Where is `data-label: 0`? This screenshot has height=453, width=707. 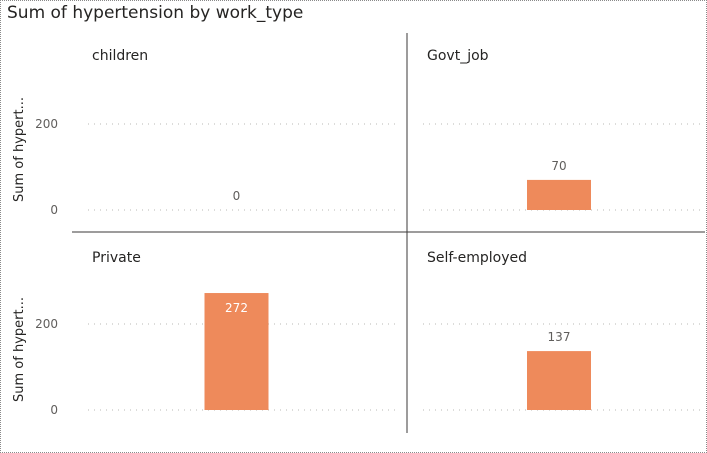 data-label: 0 is located at coordinates (237, 196).